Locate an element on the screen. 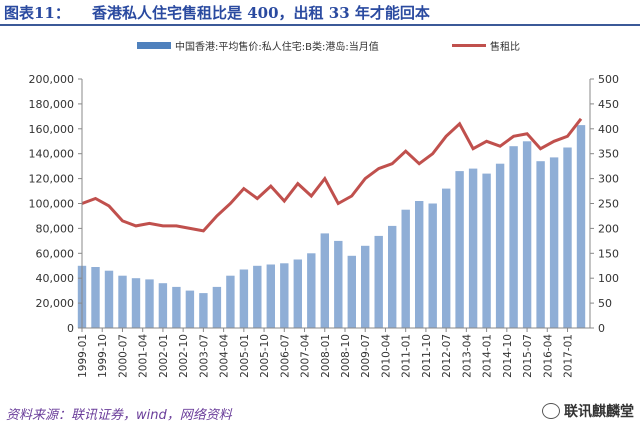 The height and width of the screenshot is (438, 640). left-tick-label: 160,000 is located at coordinates (52, 129).